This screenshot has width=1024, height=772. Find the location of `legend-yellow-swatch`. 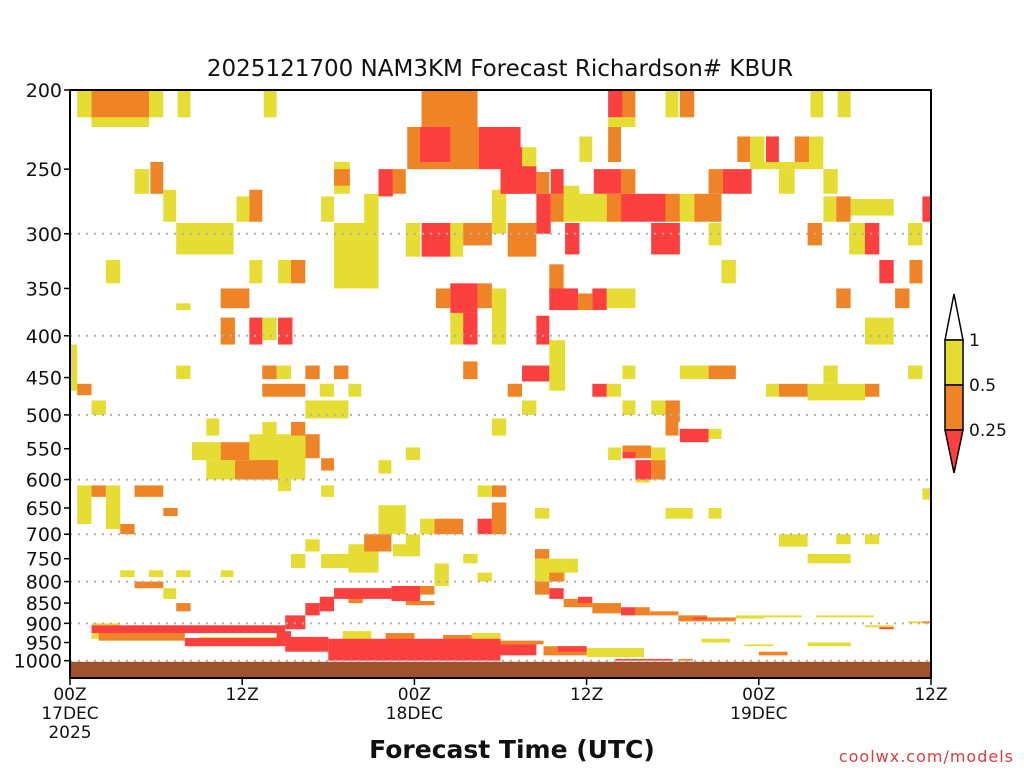

legend-yellow-swatch is located at coordinates (954, 362).